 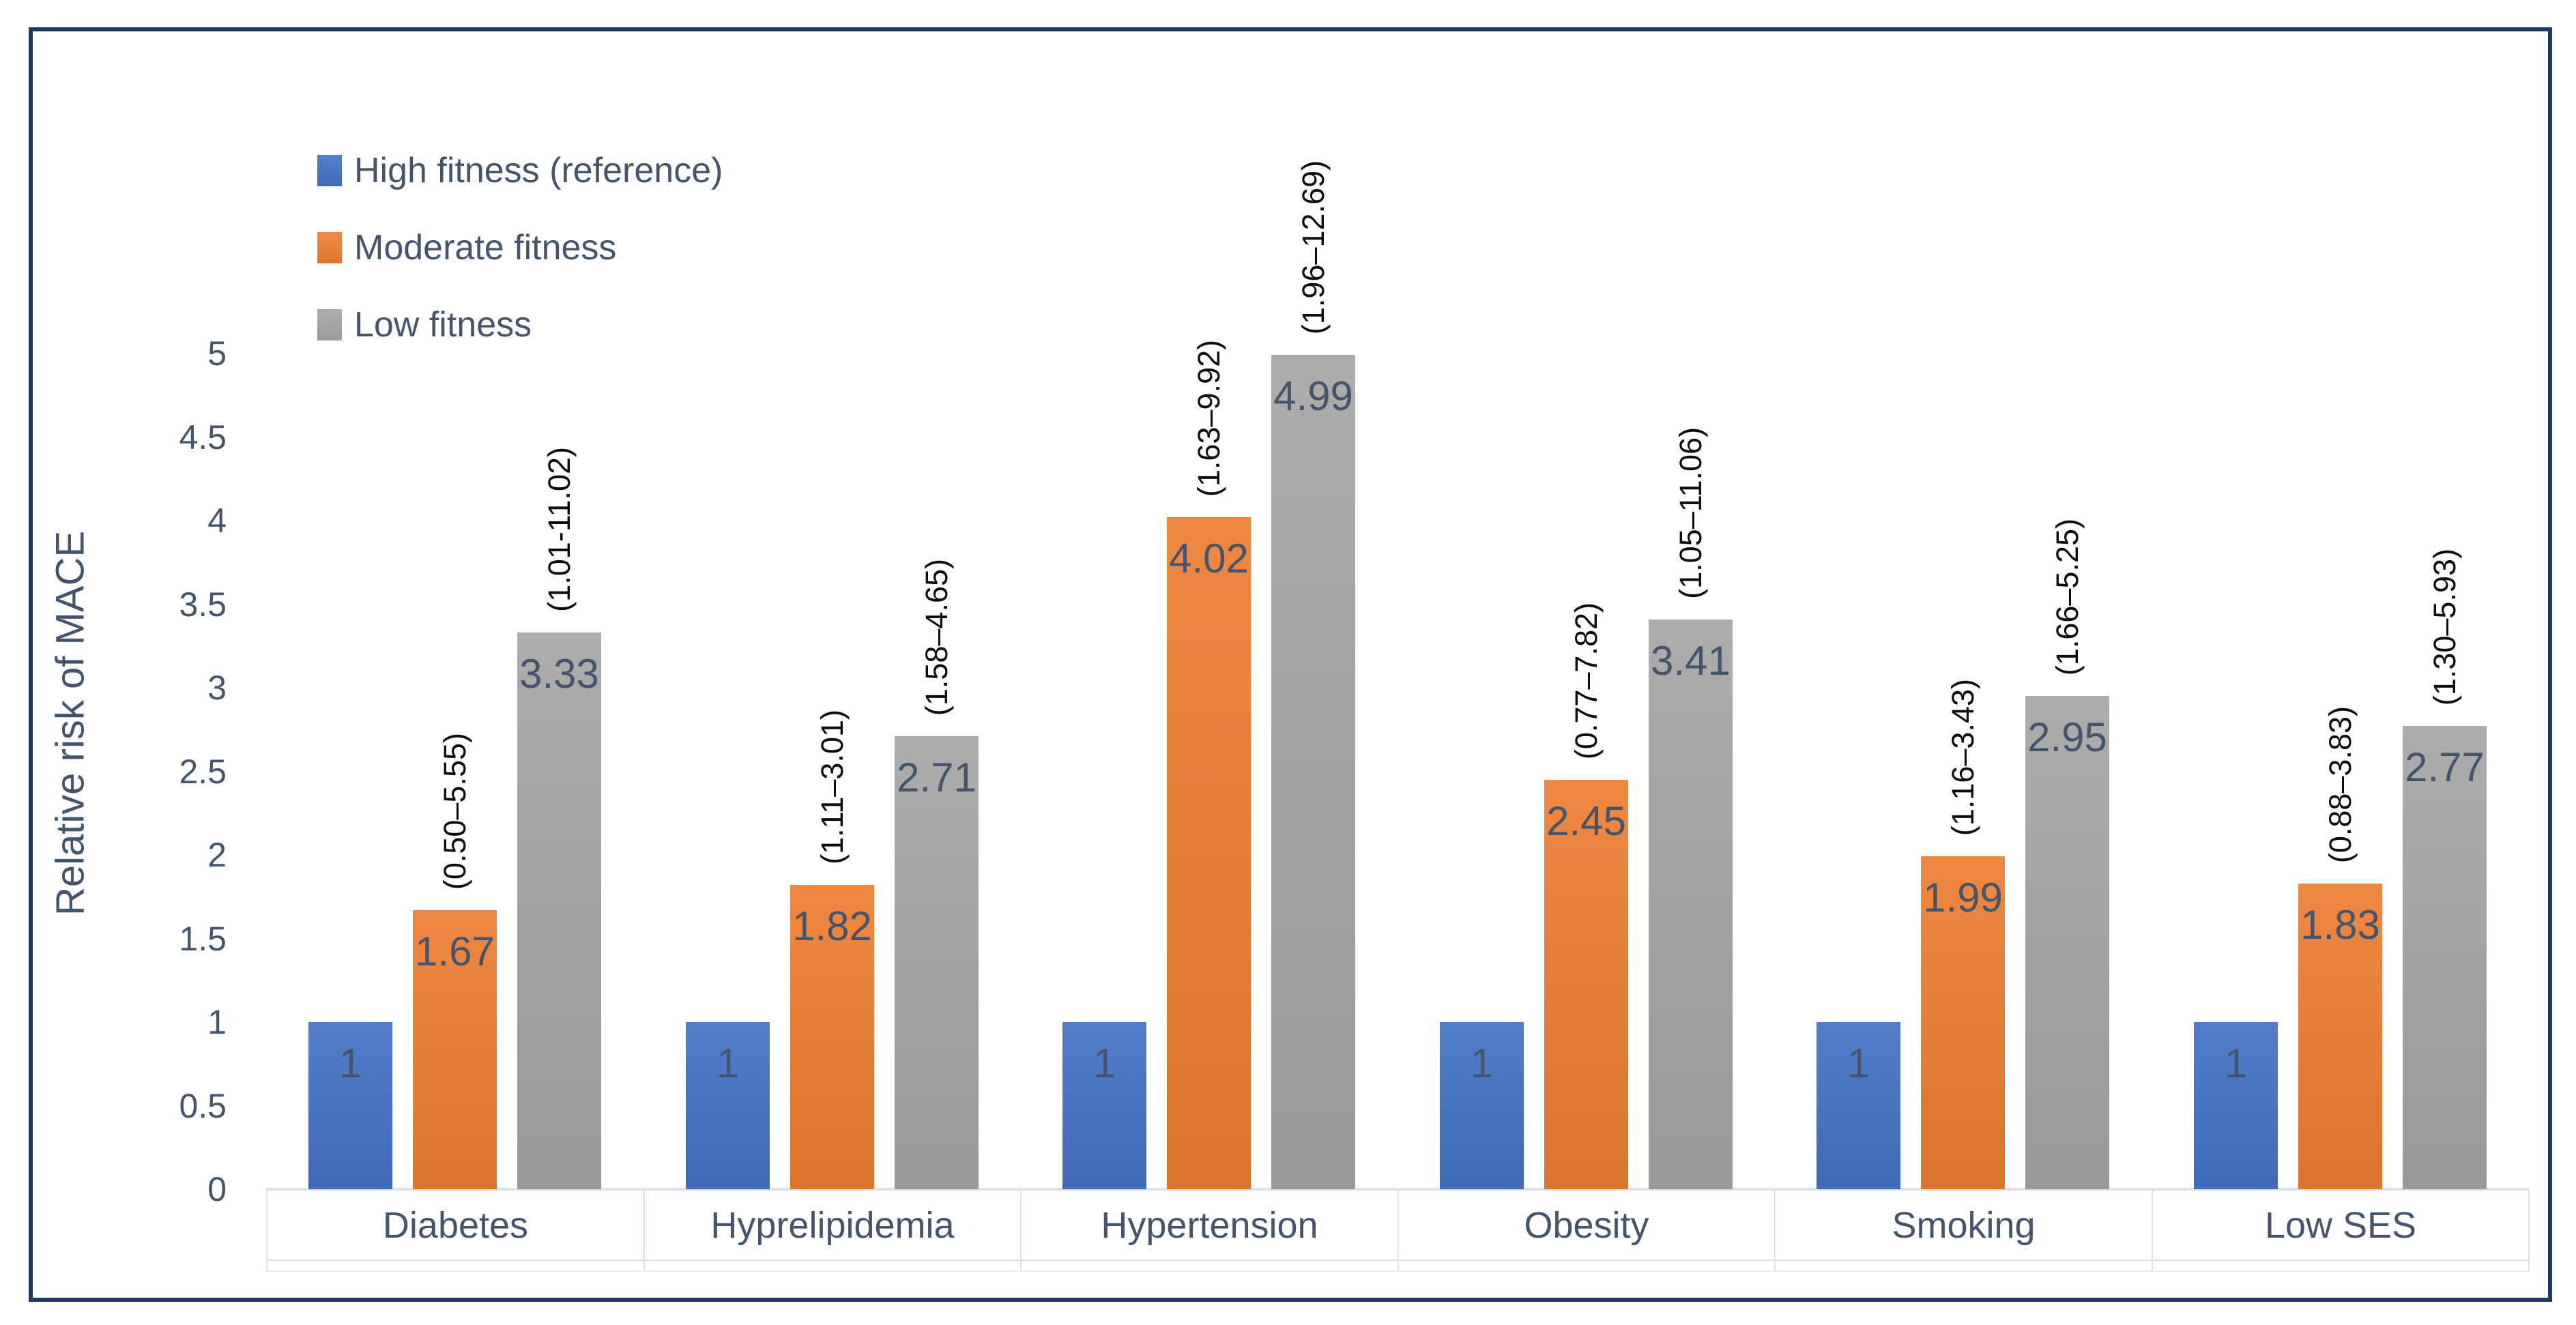 What do you see at coordinates (203, 1105) in the screenshot?
I see `y-tick-label: 0.5` at bounding box center [203, 1105].